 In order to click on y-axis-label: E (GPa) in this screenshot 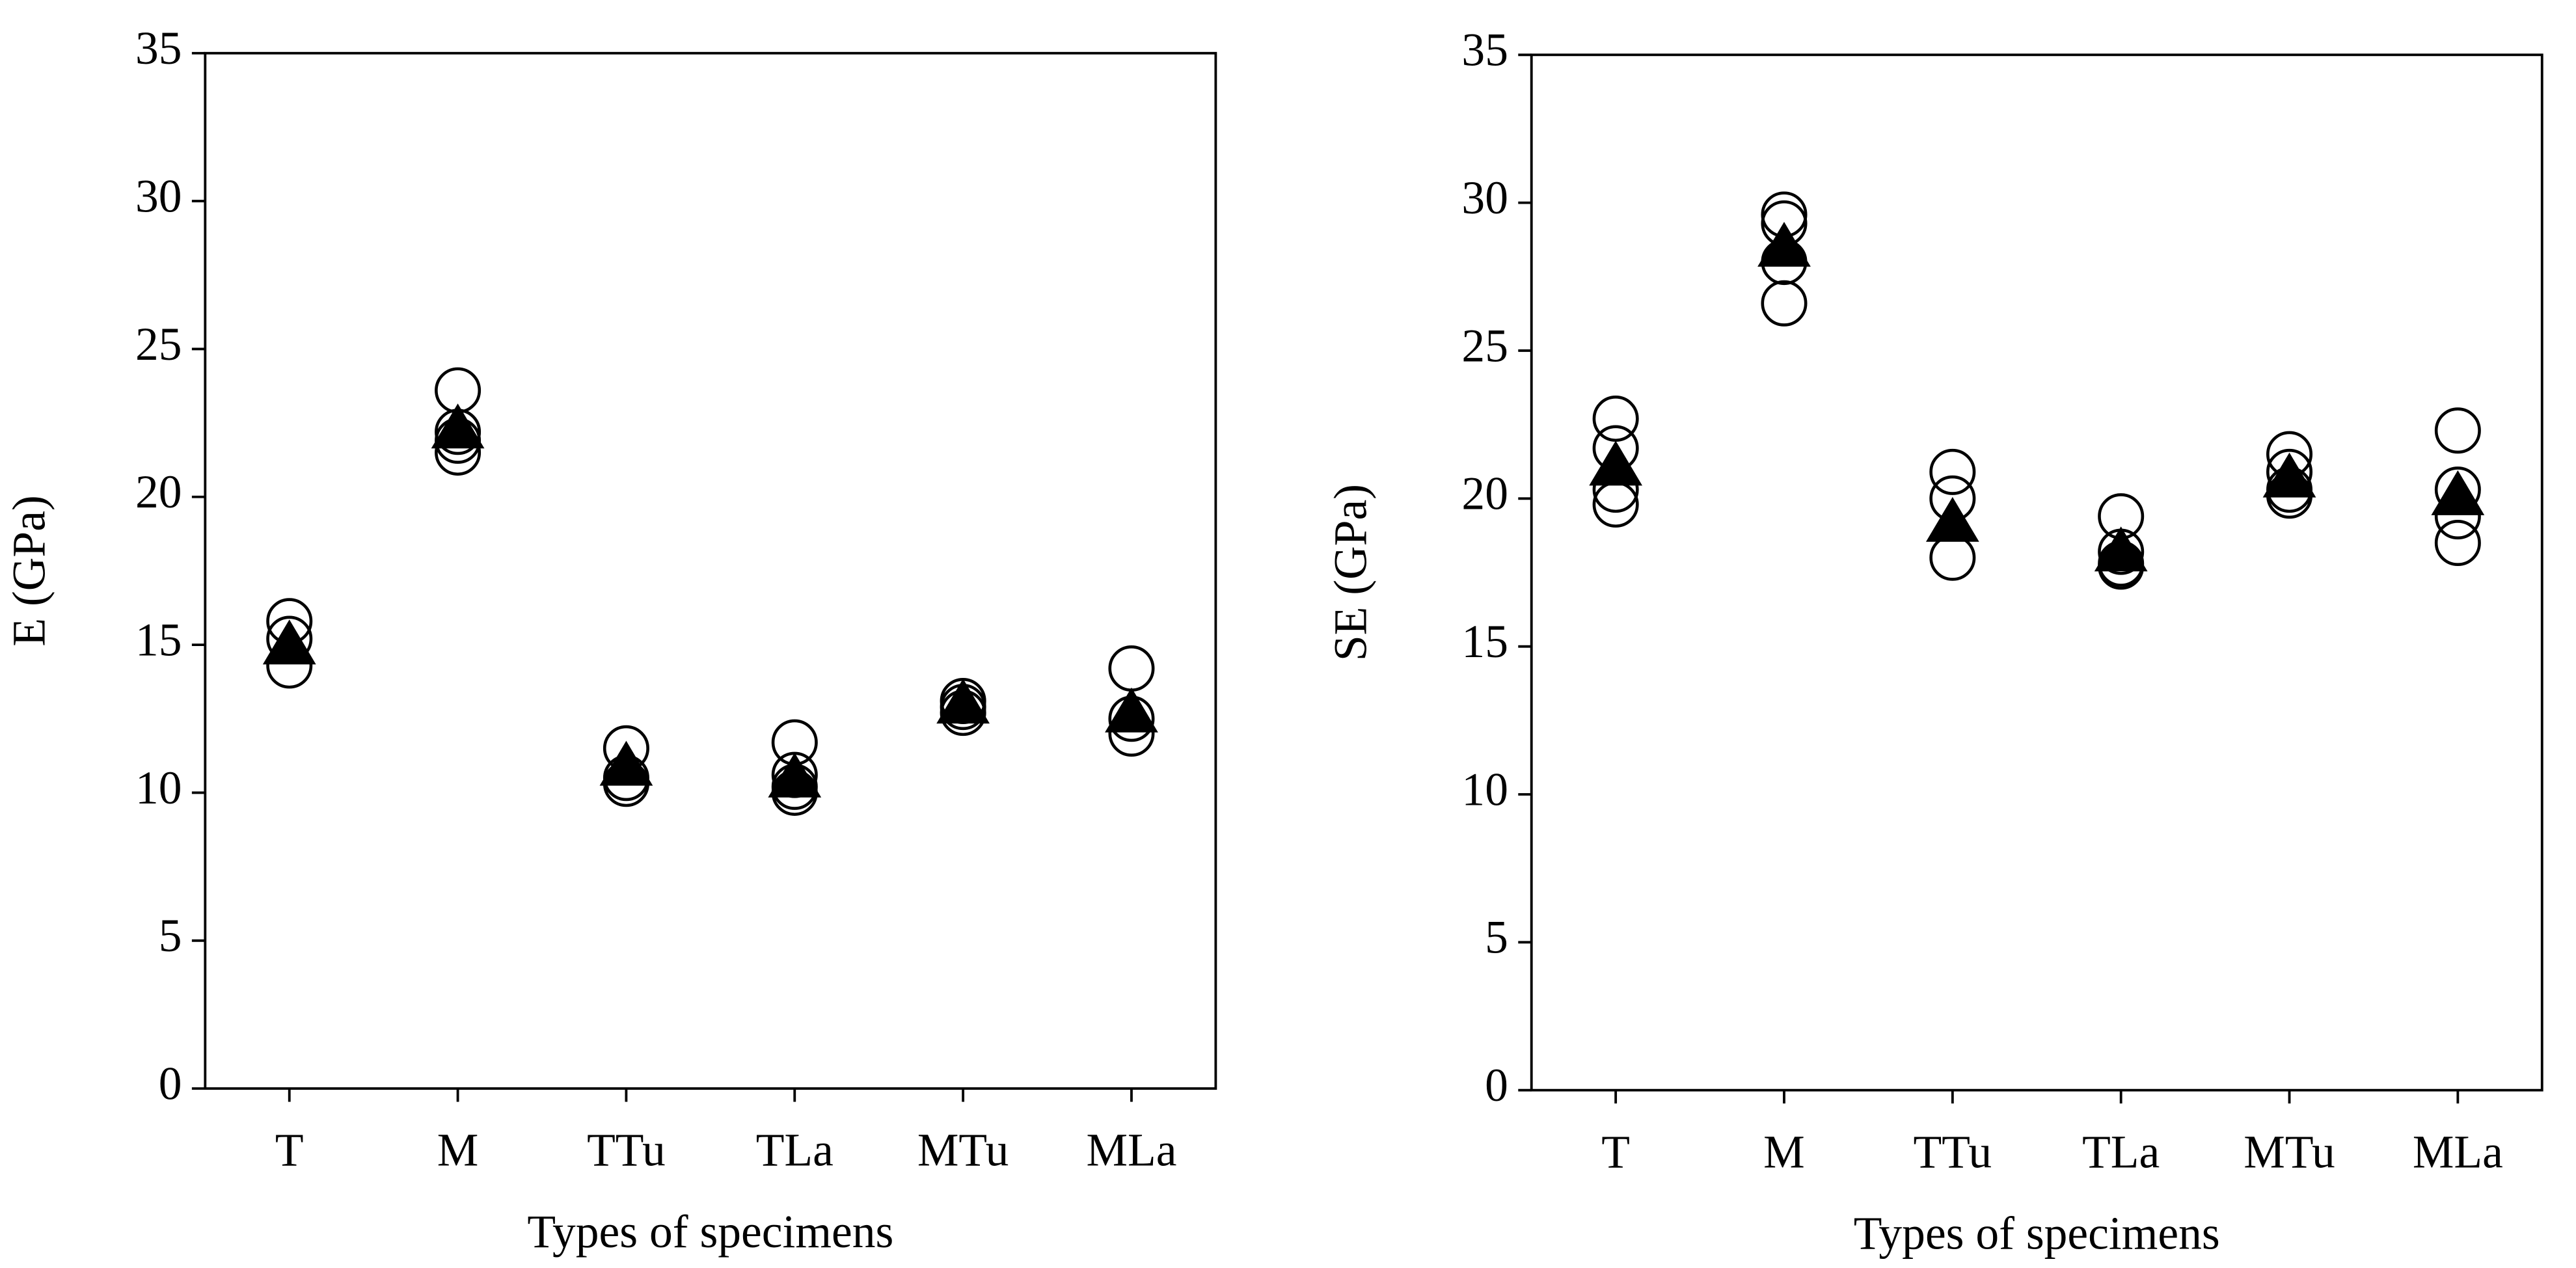, I will do `click(29, 570)`.